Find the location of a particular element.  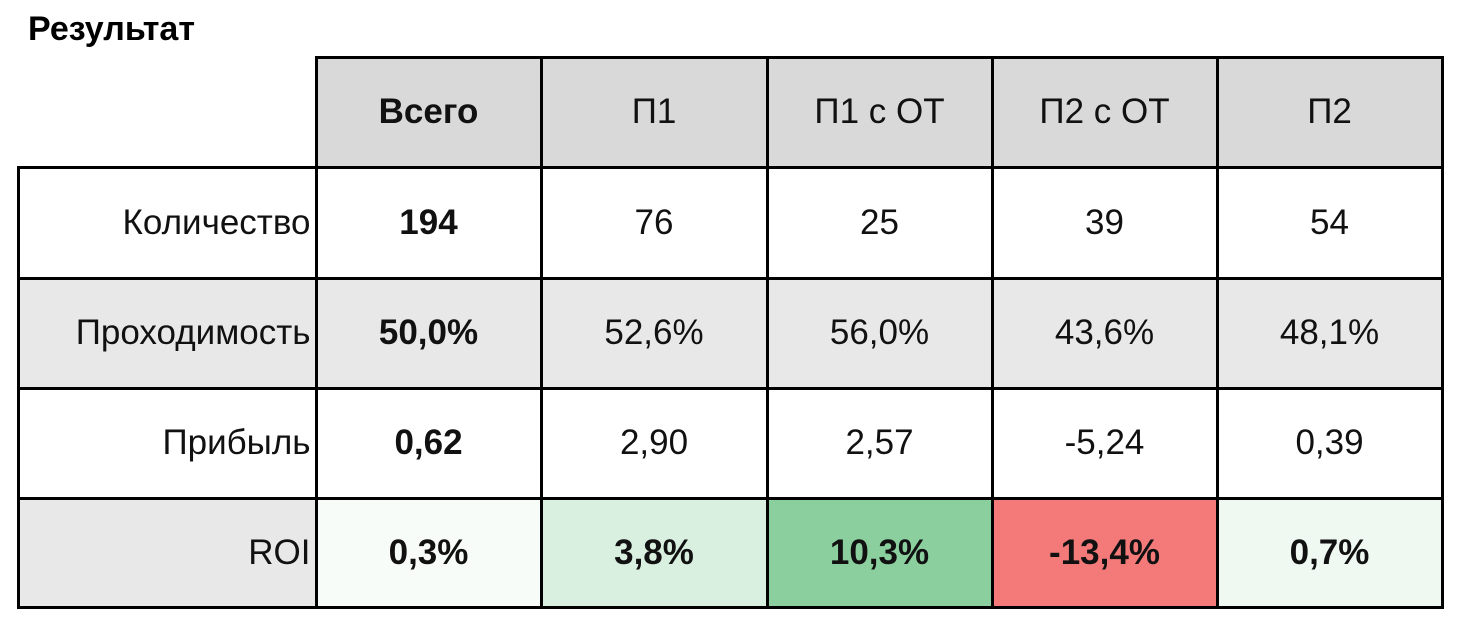

table-cell: -5,24 is located at coordinates (1104, 443).